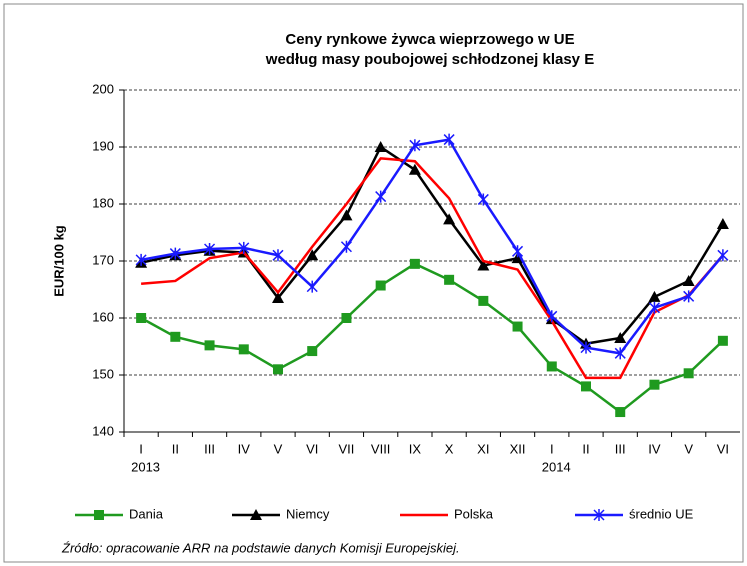  What do you see at coordinates (103, 316) in the screenshot?
I see `y-tick-label: 160` at bounding box center [103, 316].